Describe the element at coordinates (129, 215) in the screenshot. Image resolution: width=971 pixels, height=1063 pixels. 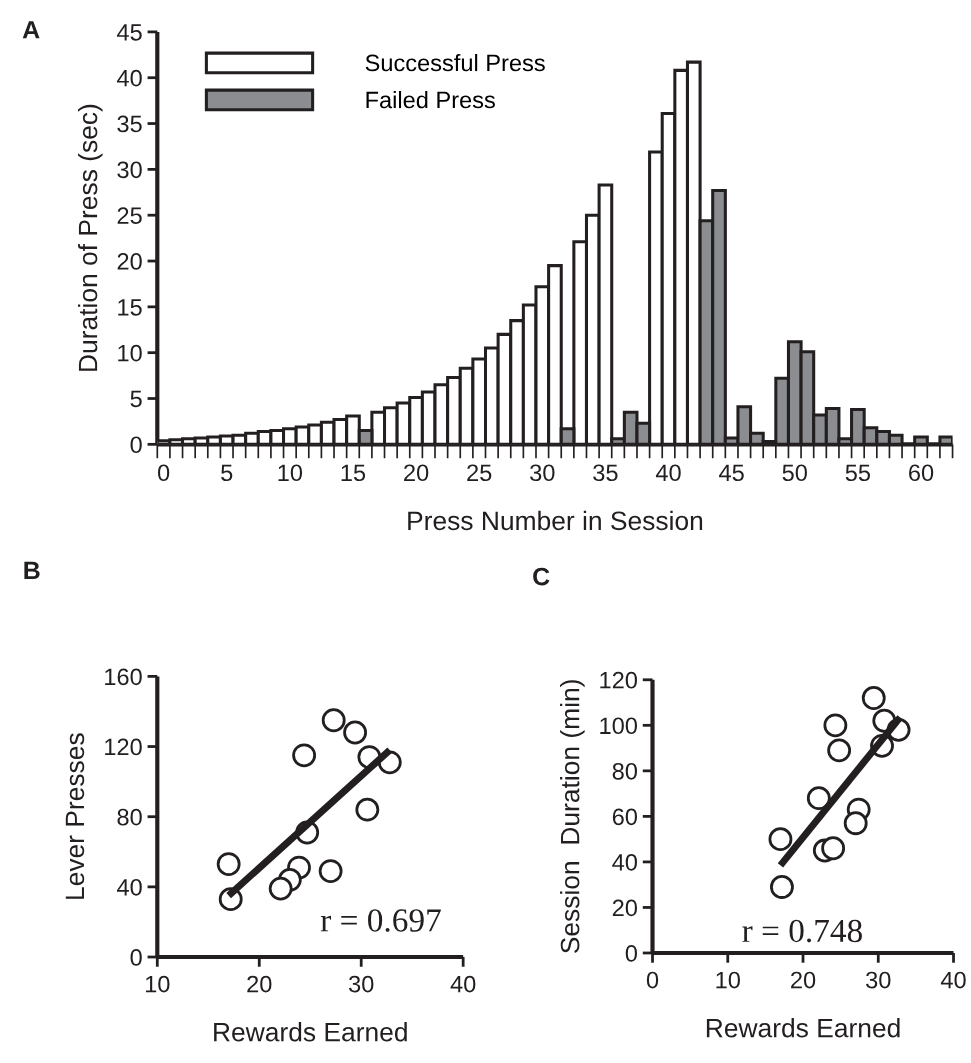
I see `y-tick-label: 25` at that location.